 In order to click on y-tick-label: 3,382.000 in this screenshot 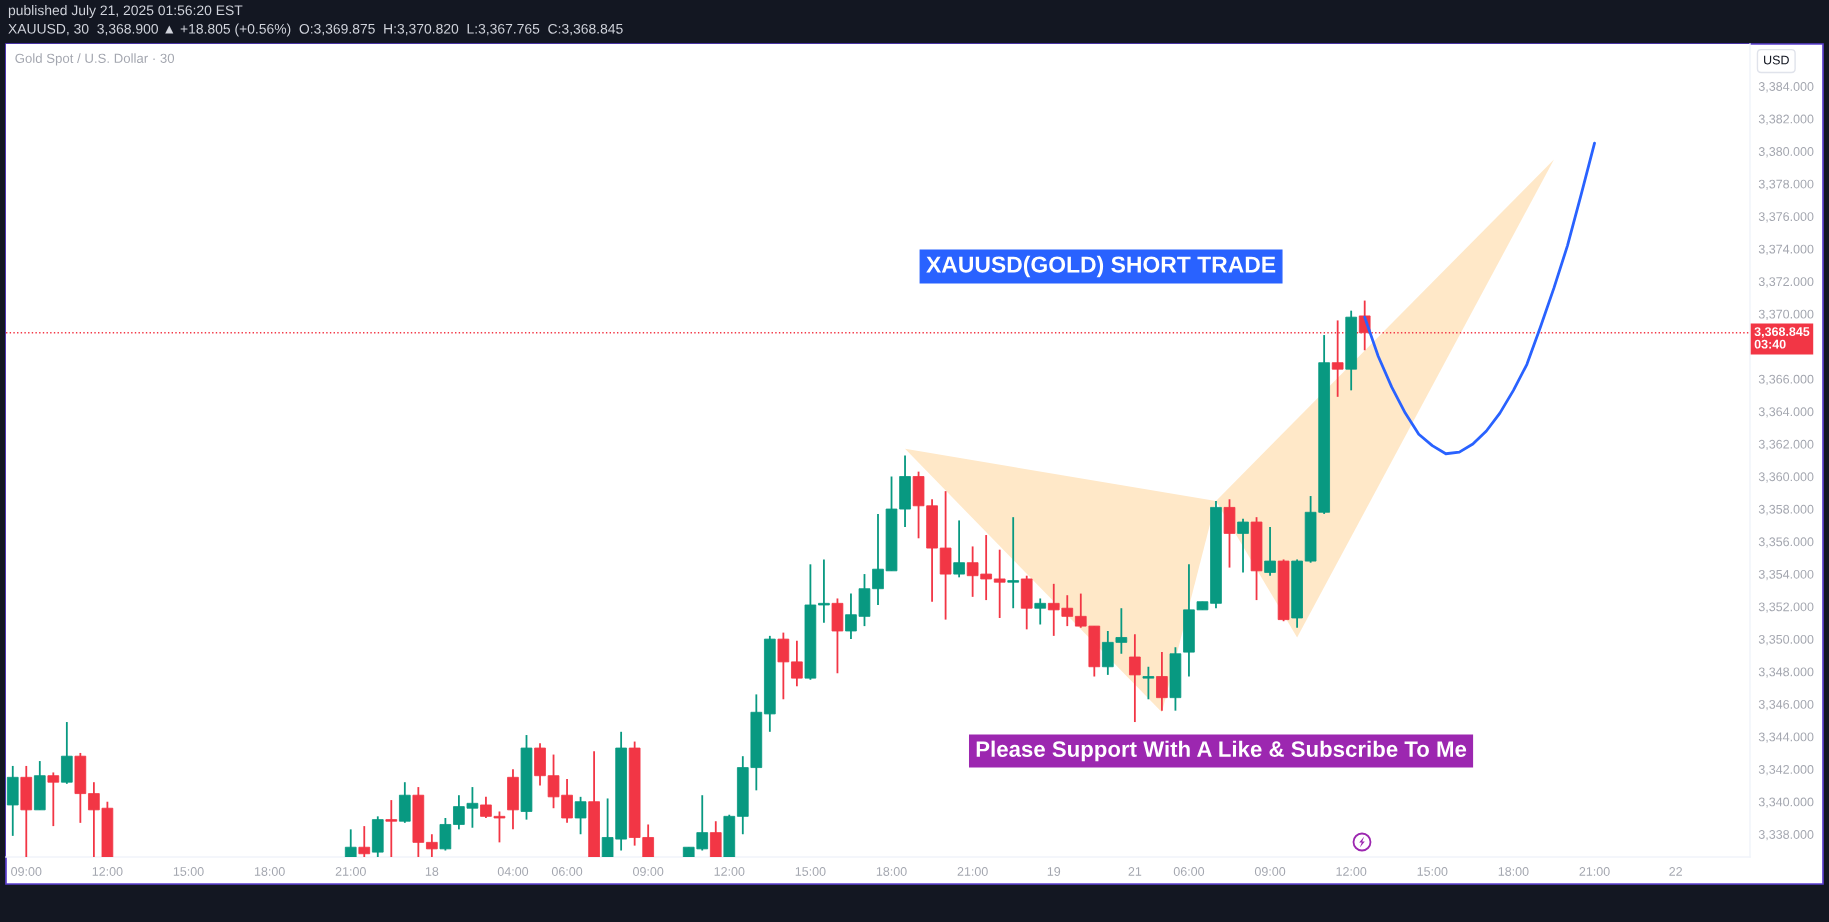, I will do `click(1786, 119)`.